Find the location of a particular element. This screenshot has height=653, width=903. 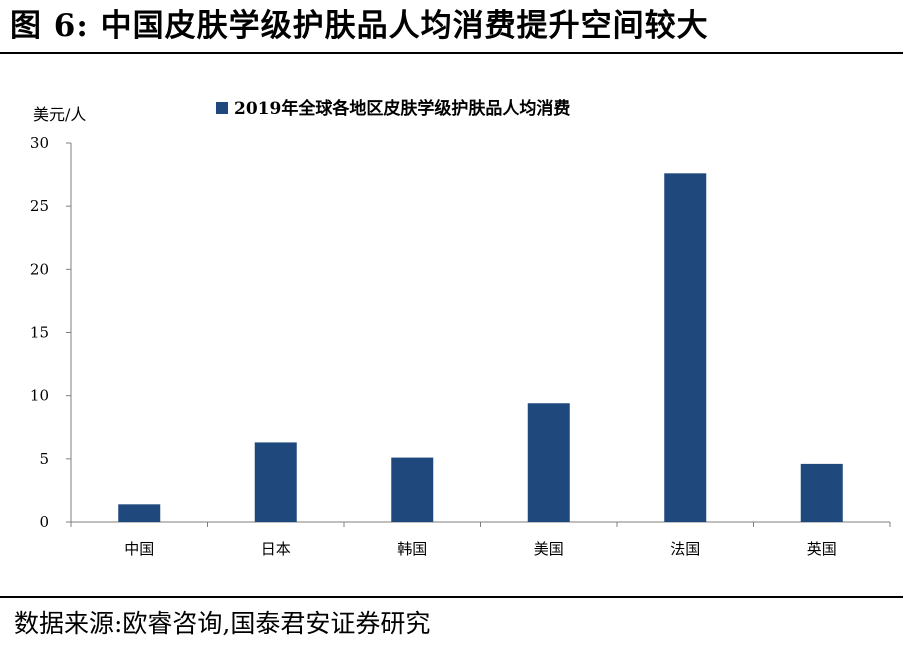

y-tick-label: 30 is located at coordinates (39, 143).